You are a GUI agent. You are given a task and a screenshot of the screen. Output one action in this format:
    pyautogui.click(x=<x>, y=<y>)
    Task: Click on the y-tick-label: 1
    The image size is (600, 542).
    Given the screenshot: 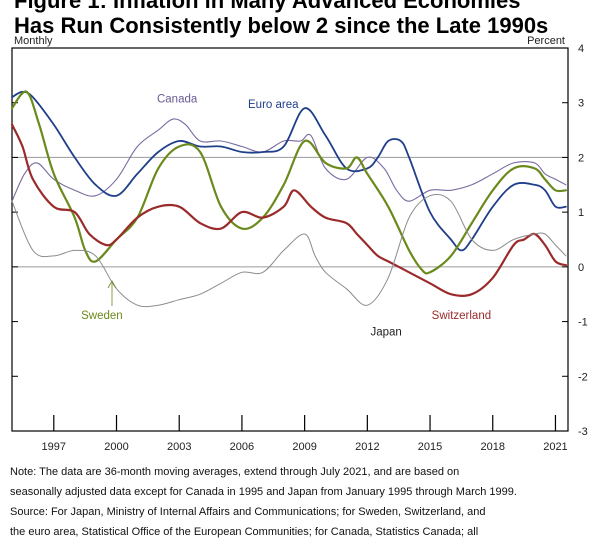 What is the action you would take?
    pyautogui.click(x=581, y=213)
    